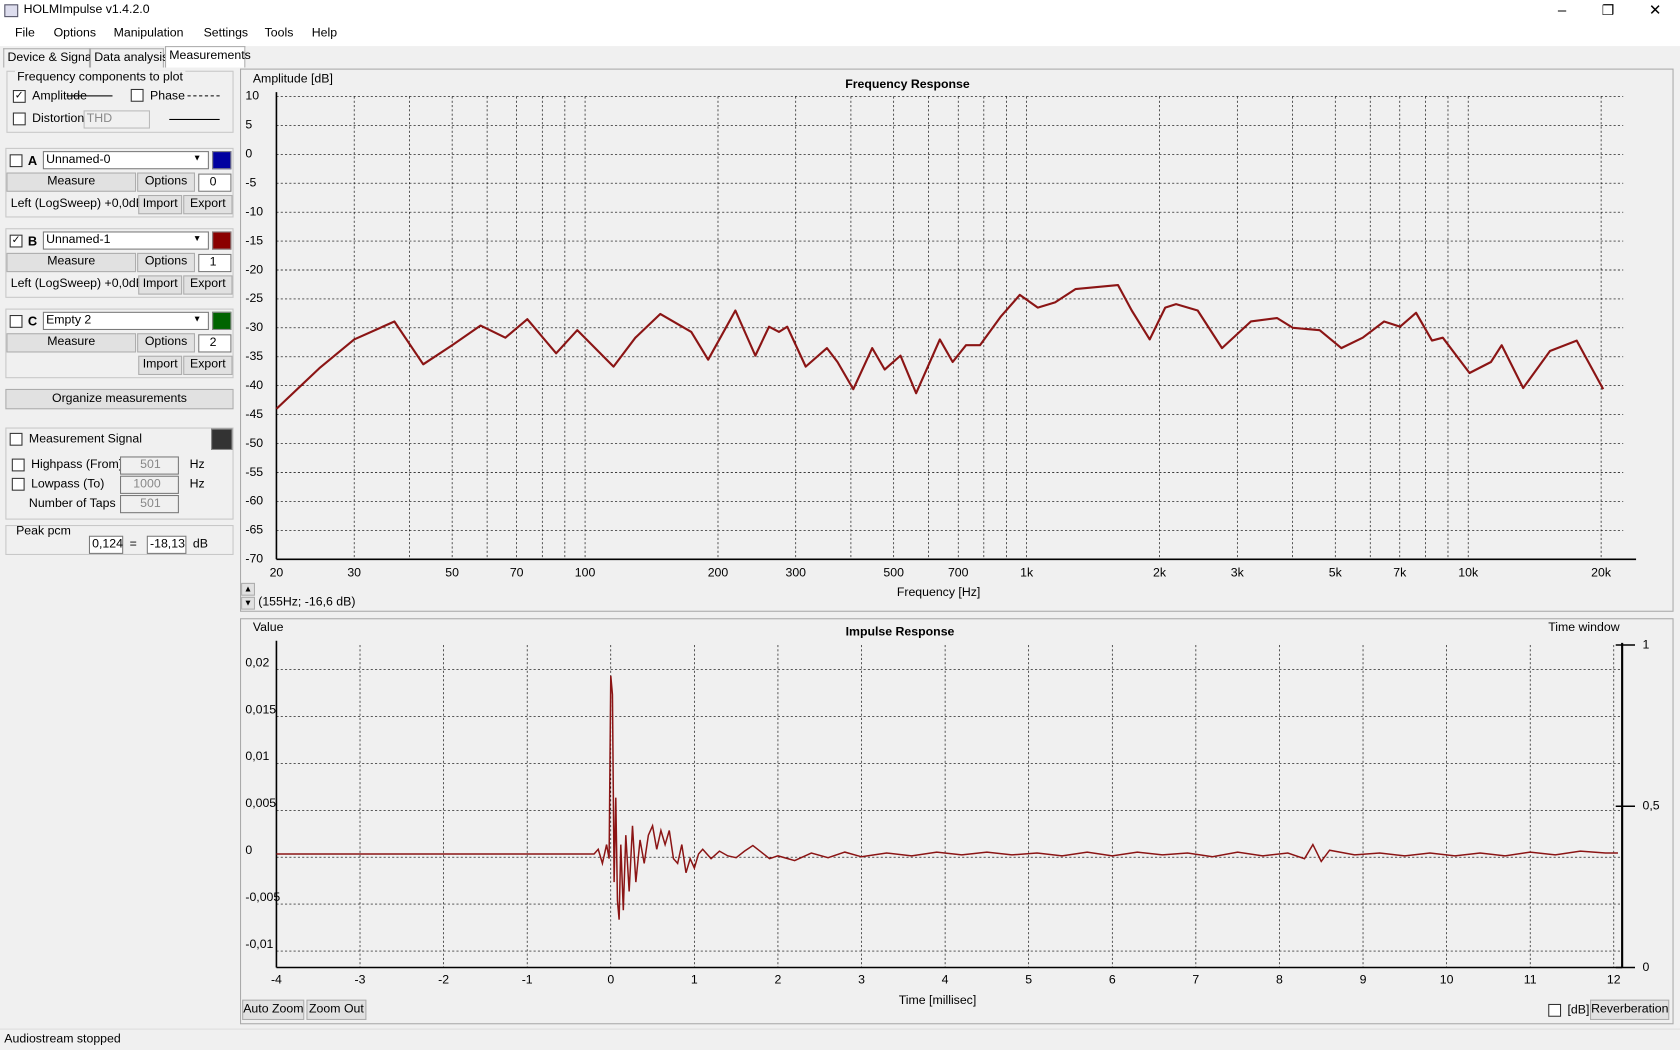 This screenshot has width=1680, height=1050. Describe the element at coordinates (129, 58) in the screenshot. I see `tab: Data analysis` at that location.